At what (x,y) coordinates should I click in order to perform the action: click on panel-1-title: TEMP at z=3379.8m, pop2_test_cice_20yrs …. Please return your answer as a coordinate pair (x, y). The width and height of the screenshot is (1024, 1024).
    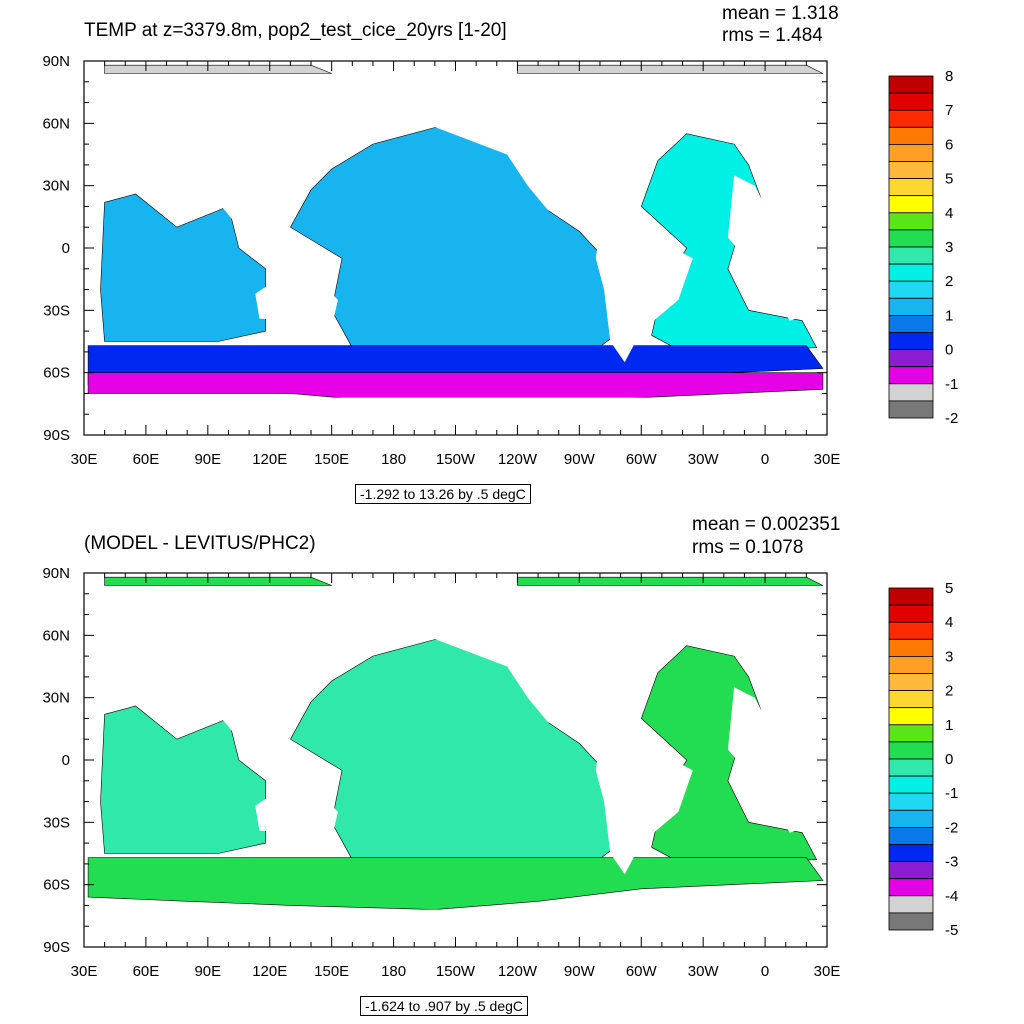
    Looking at the image, I should click on (295, 30).